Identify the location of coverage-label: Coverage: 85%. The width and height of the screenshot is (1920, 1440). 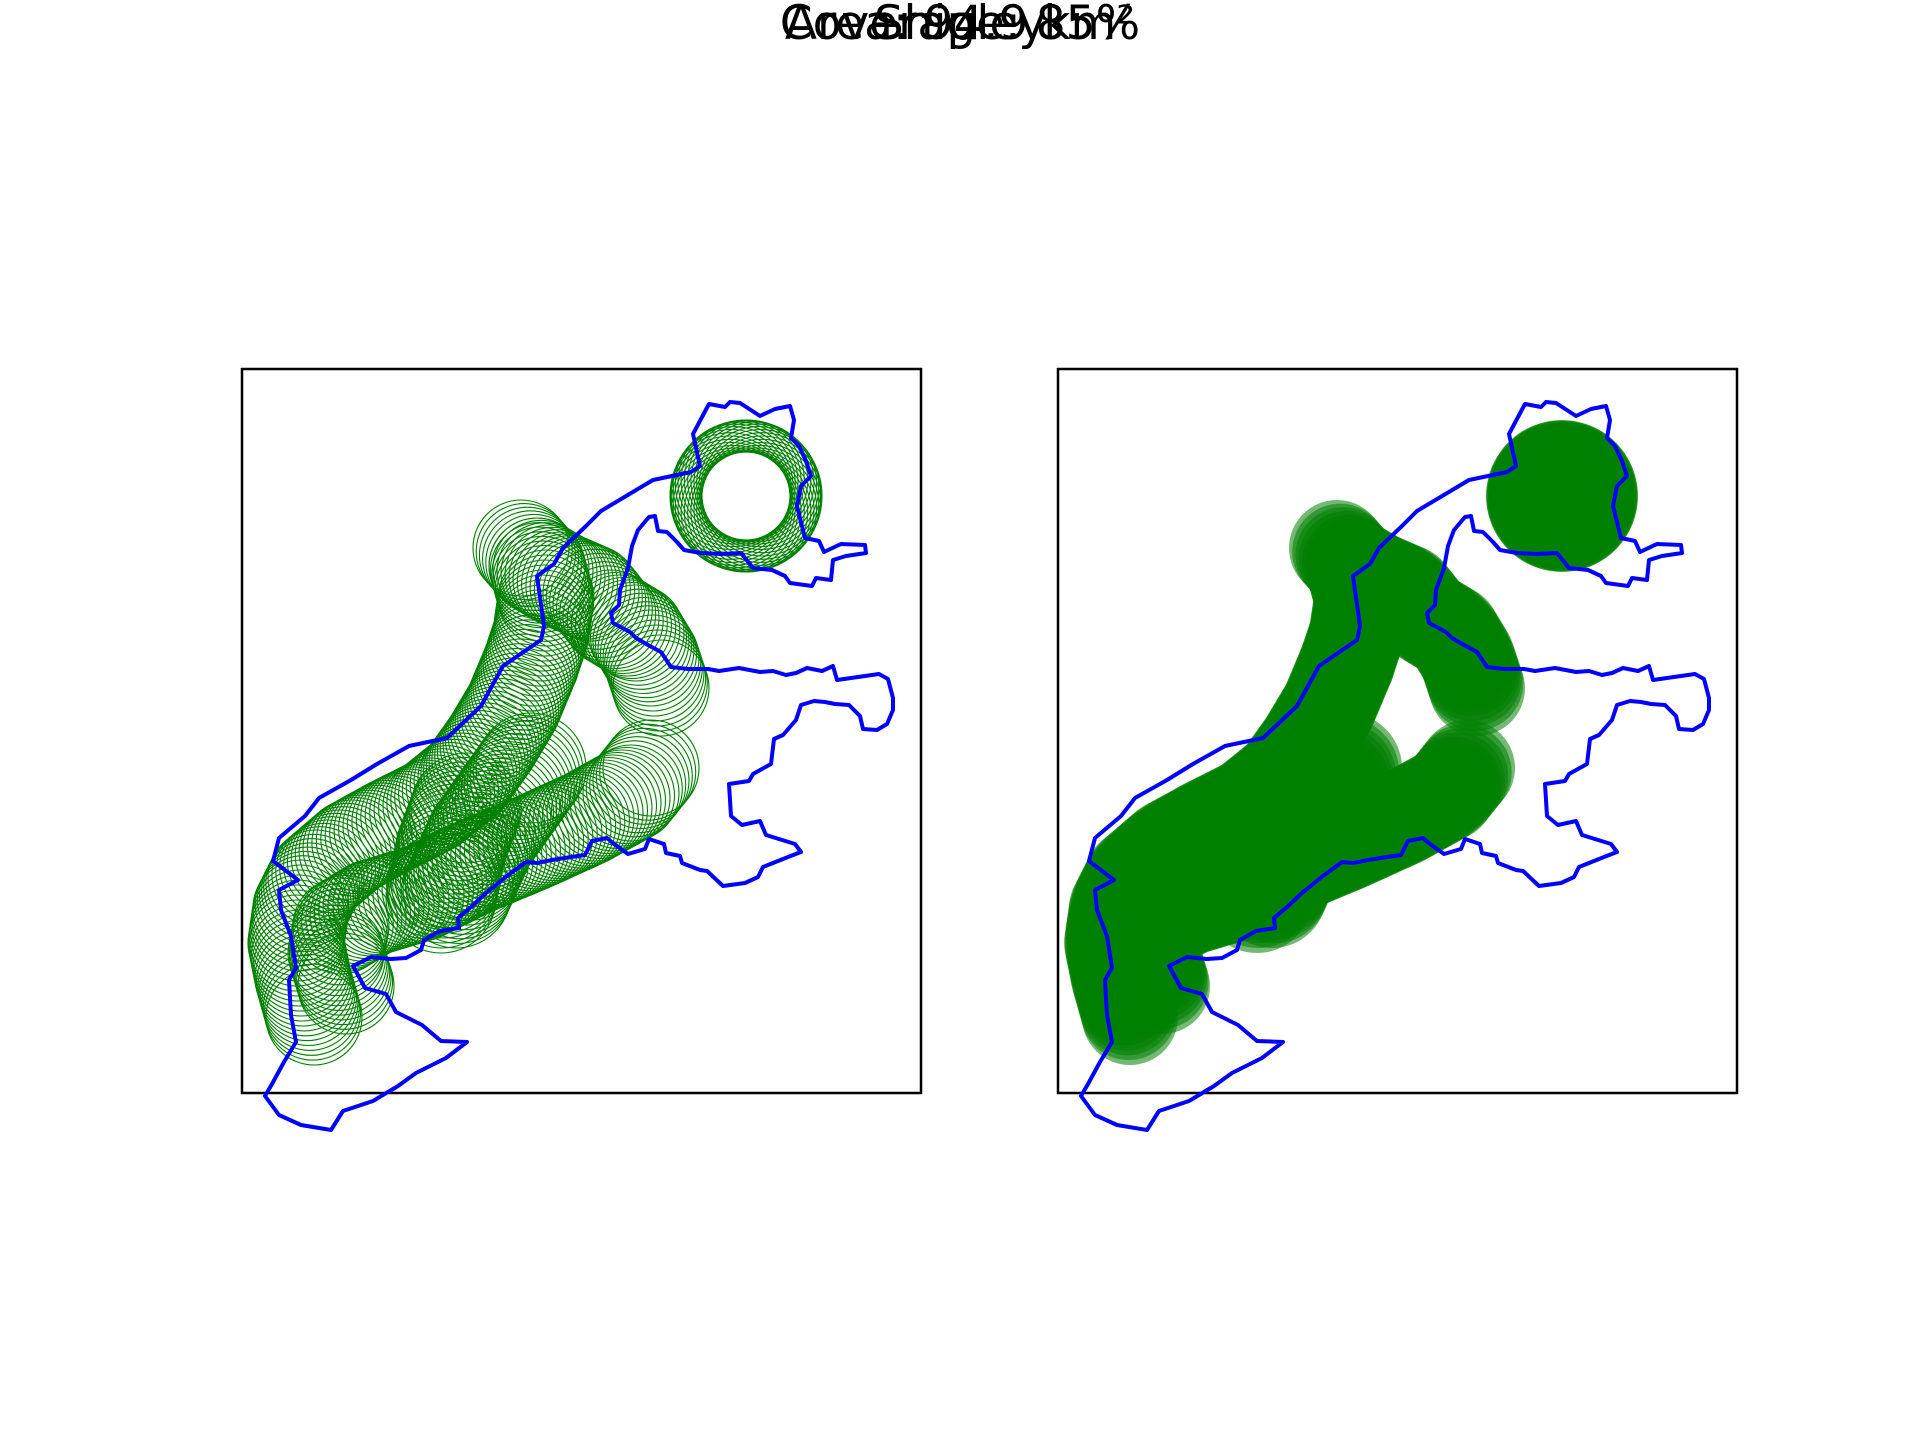
(960, 25).